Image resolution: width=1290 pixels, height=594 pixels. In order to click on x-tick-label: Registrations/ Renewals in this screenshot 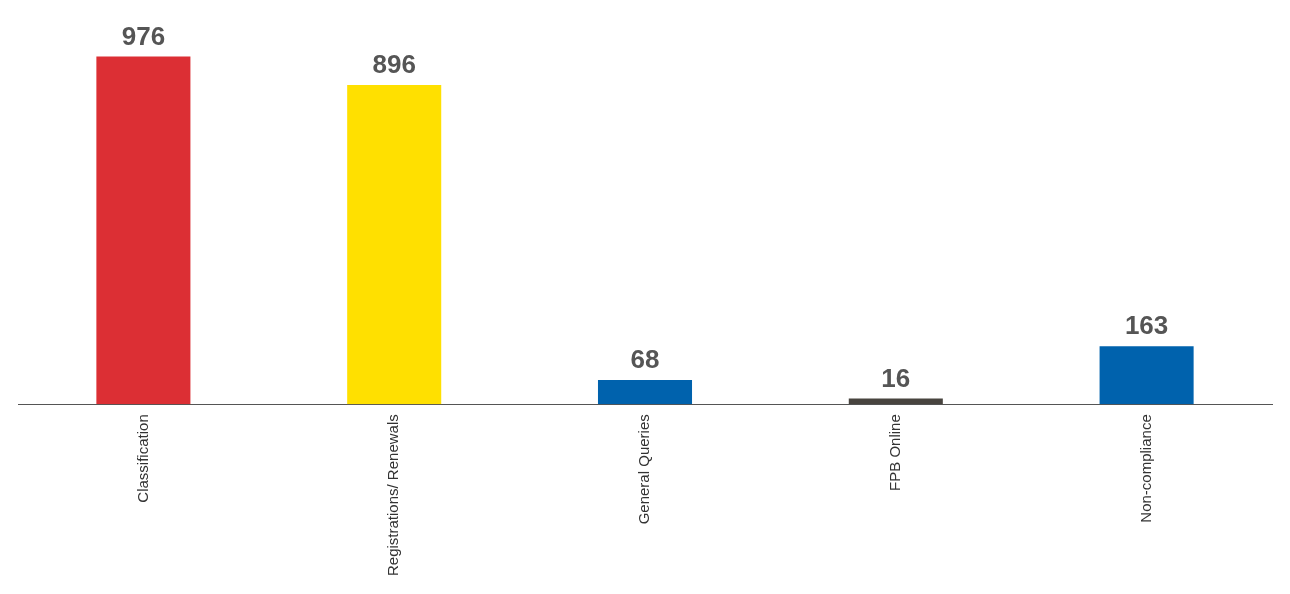, I will do `click(393, 495)`.